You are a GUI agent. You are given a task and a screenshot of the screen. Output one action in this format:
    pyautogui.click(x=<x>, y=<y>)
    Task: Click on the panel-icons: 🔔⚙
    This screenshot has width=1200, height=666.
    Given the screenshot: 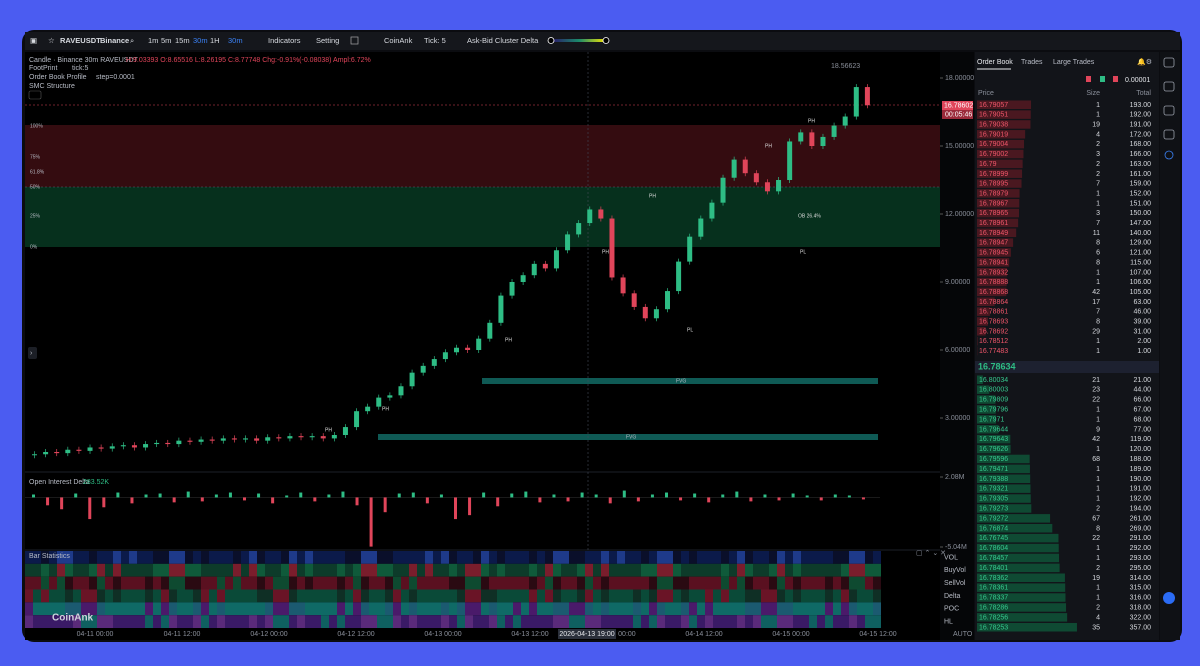 What is the action you would take?
    pyautogui.click(x=1144, y=61)
    